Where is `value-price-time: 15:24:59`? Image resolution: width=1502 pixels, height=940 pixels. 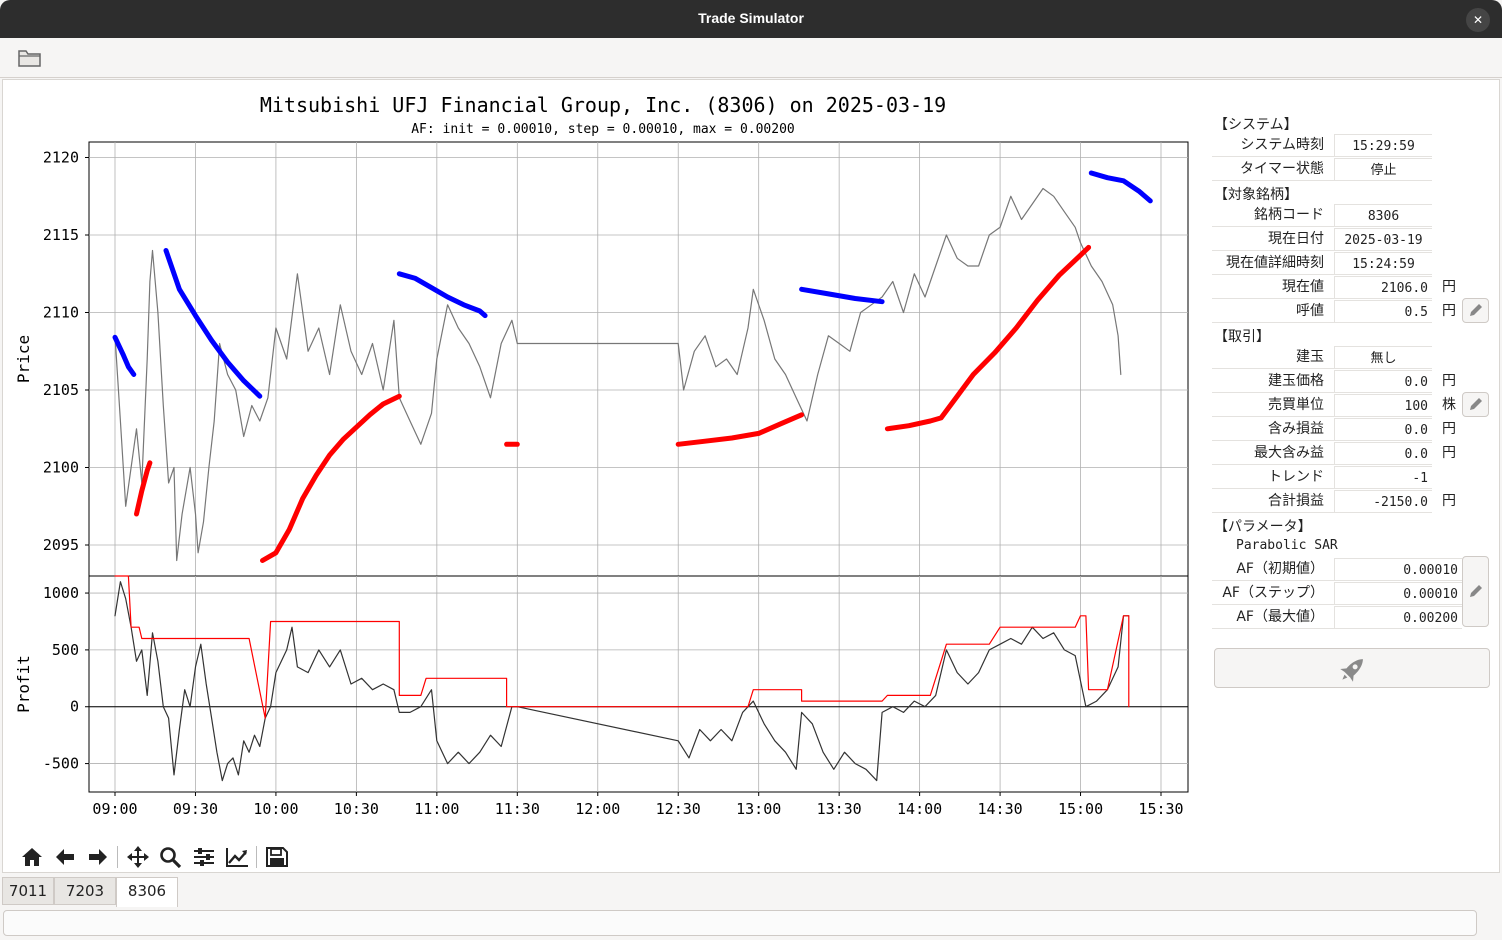 value-price-time: 15:24:59 is located at coordinates (1383, 263).